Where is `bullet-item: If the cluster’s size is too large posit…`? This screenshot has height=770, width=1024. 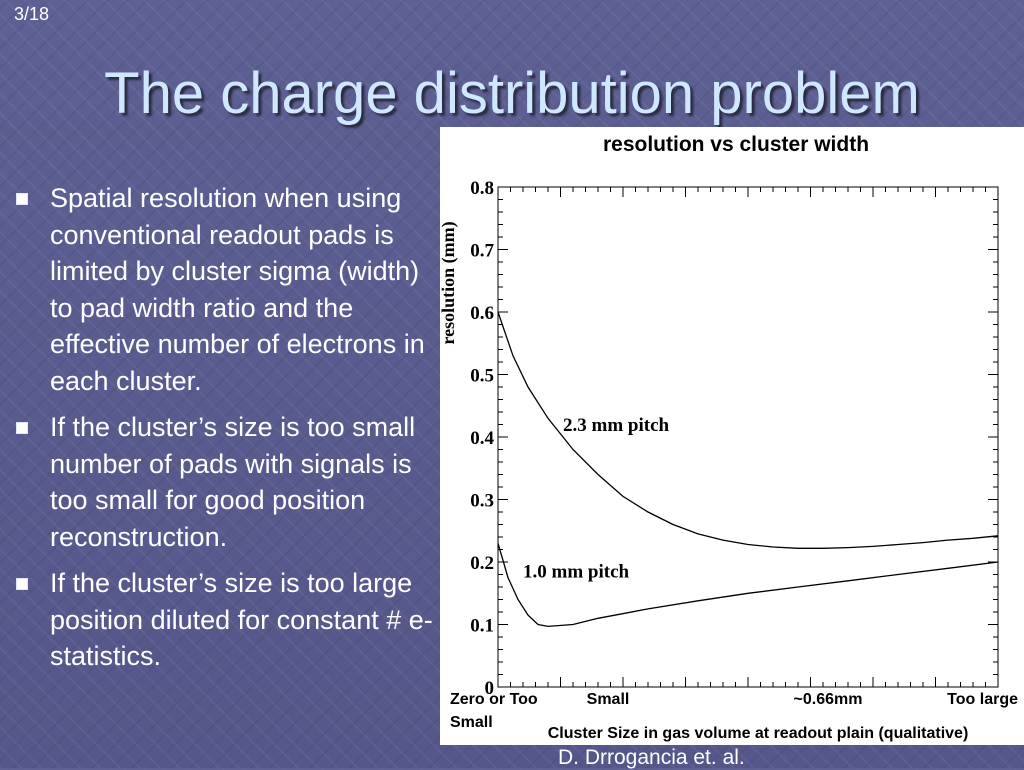
bullet-item: If the cluster’s size is too large posit… is located at coordinates (226, 620).